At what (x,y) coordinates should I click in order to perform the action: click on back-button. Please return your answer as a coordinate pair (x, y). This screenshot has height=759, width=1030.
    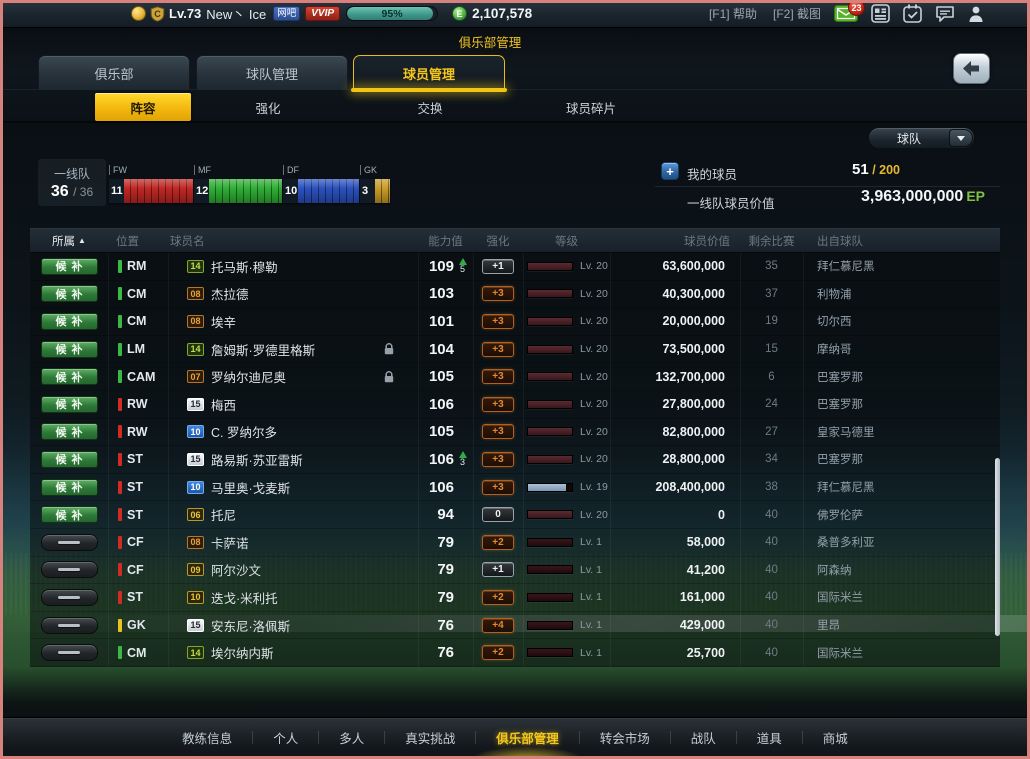
    Looking at the image, I should click on (971, 68).